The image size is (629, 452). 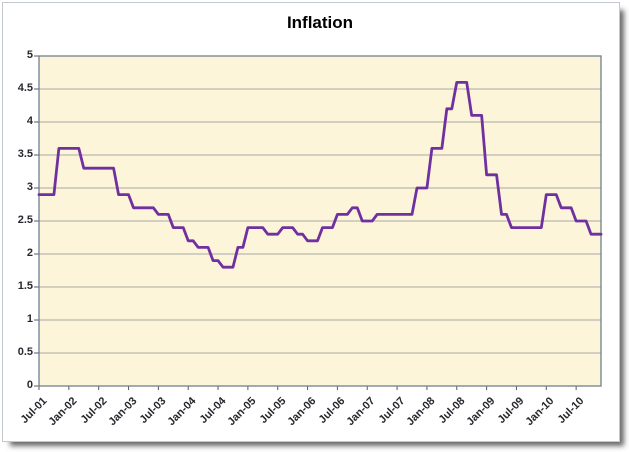 I want to click on x-tick-label: Jan-05, so click(x=242, y=412).